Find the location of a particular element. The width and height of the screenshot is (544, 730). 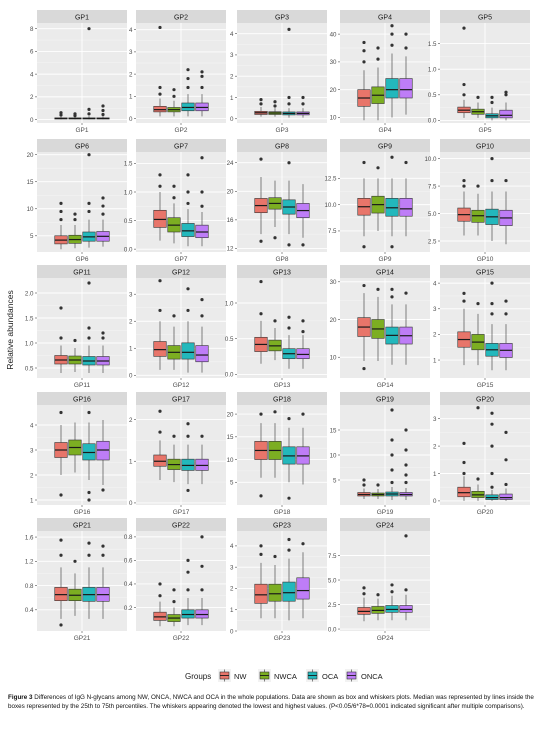

y-tick-label: 5.0 is located at coordinates (332, 580).